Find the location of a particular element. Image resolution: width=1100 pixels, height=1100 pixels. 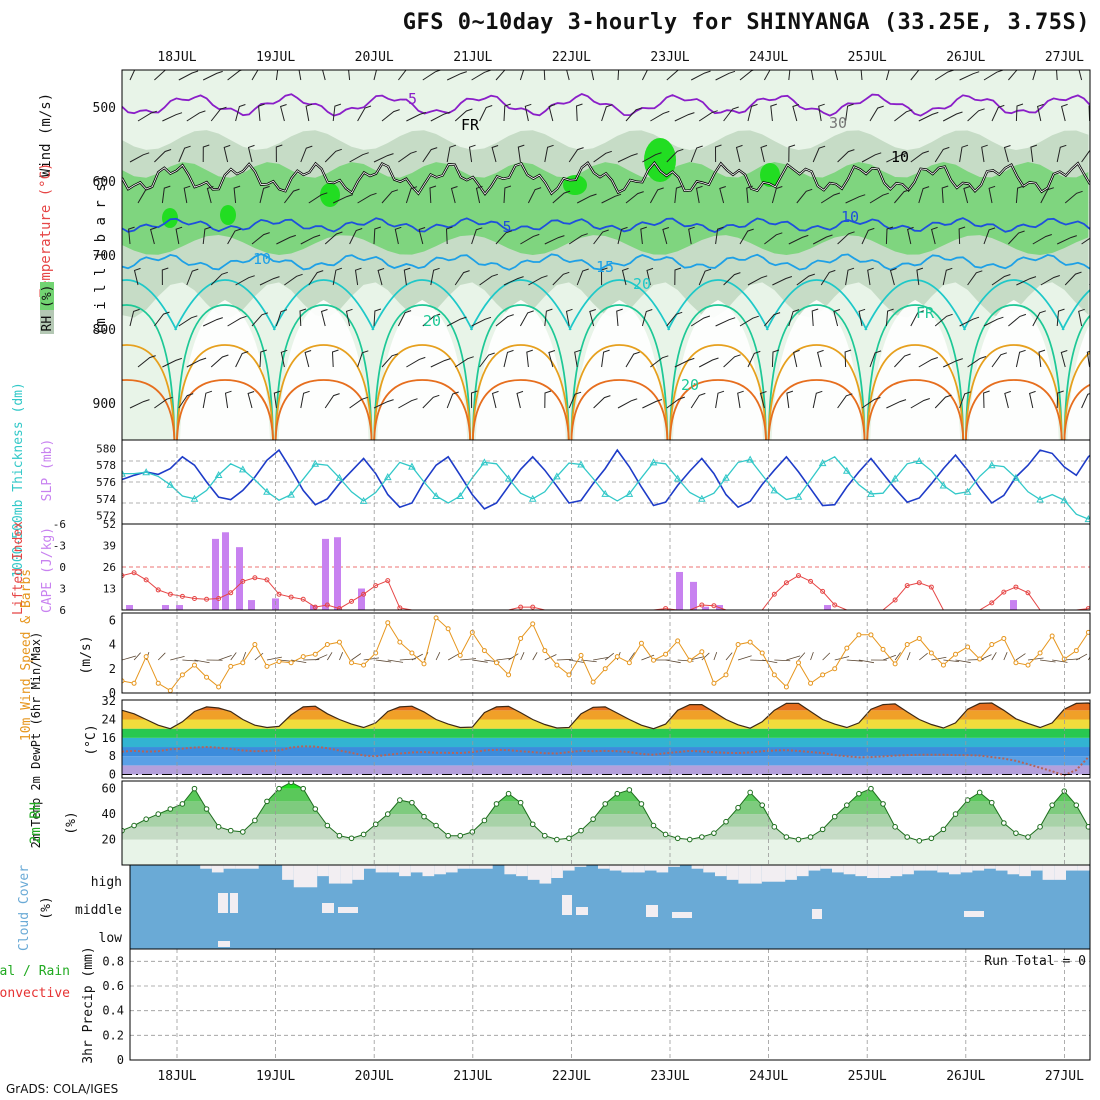

wind10m-panel: 6 4 2 0 is located at coordinates (599, 656).